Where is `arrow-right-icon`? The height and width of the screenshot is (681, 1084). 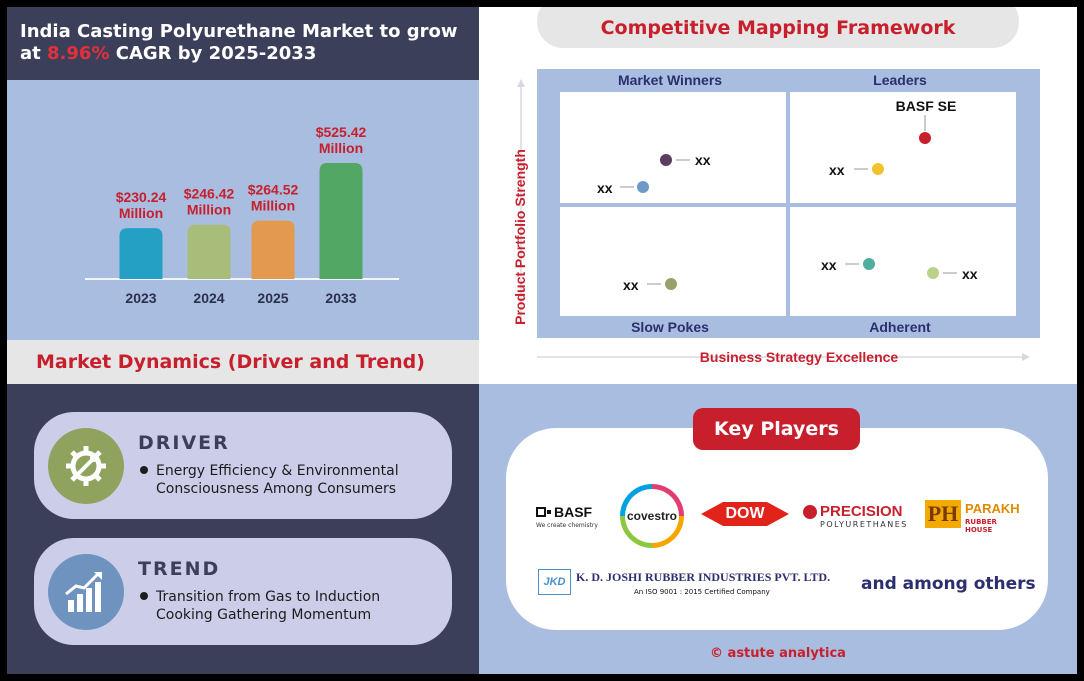
arrow-right-icon is located at coordinates (1026, 357).